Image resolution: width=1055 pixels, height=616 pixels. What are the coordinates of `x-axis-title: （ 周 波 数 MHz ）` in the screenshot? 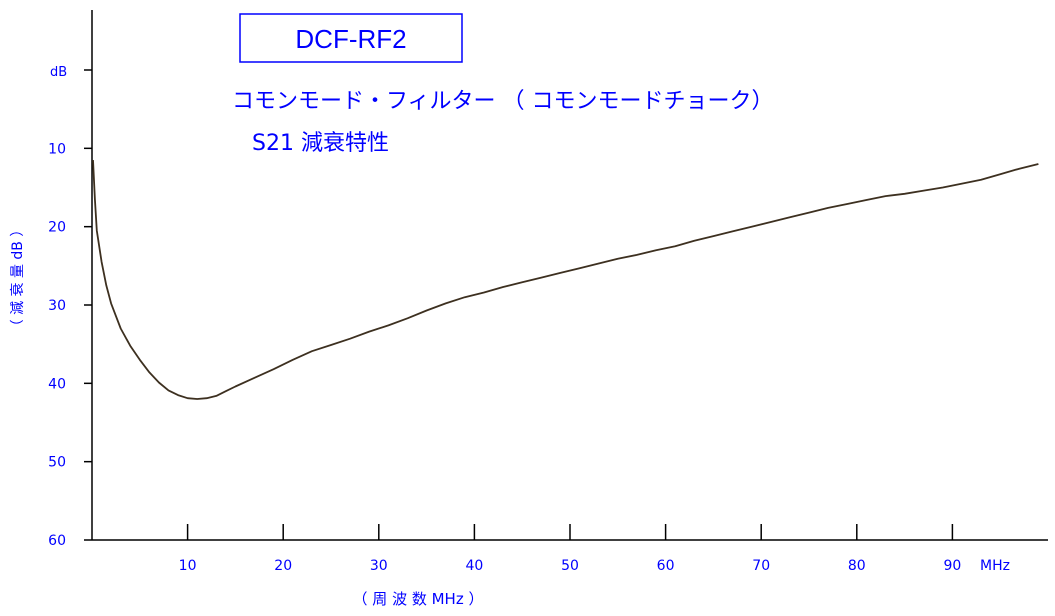 It's located at (418, 599).